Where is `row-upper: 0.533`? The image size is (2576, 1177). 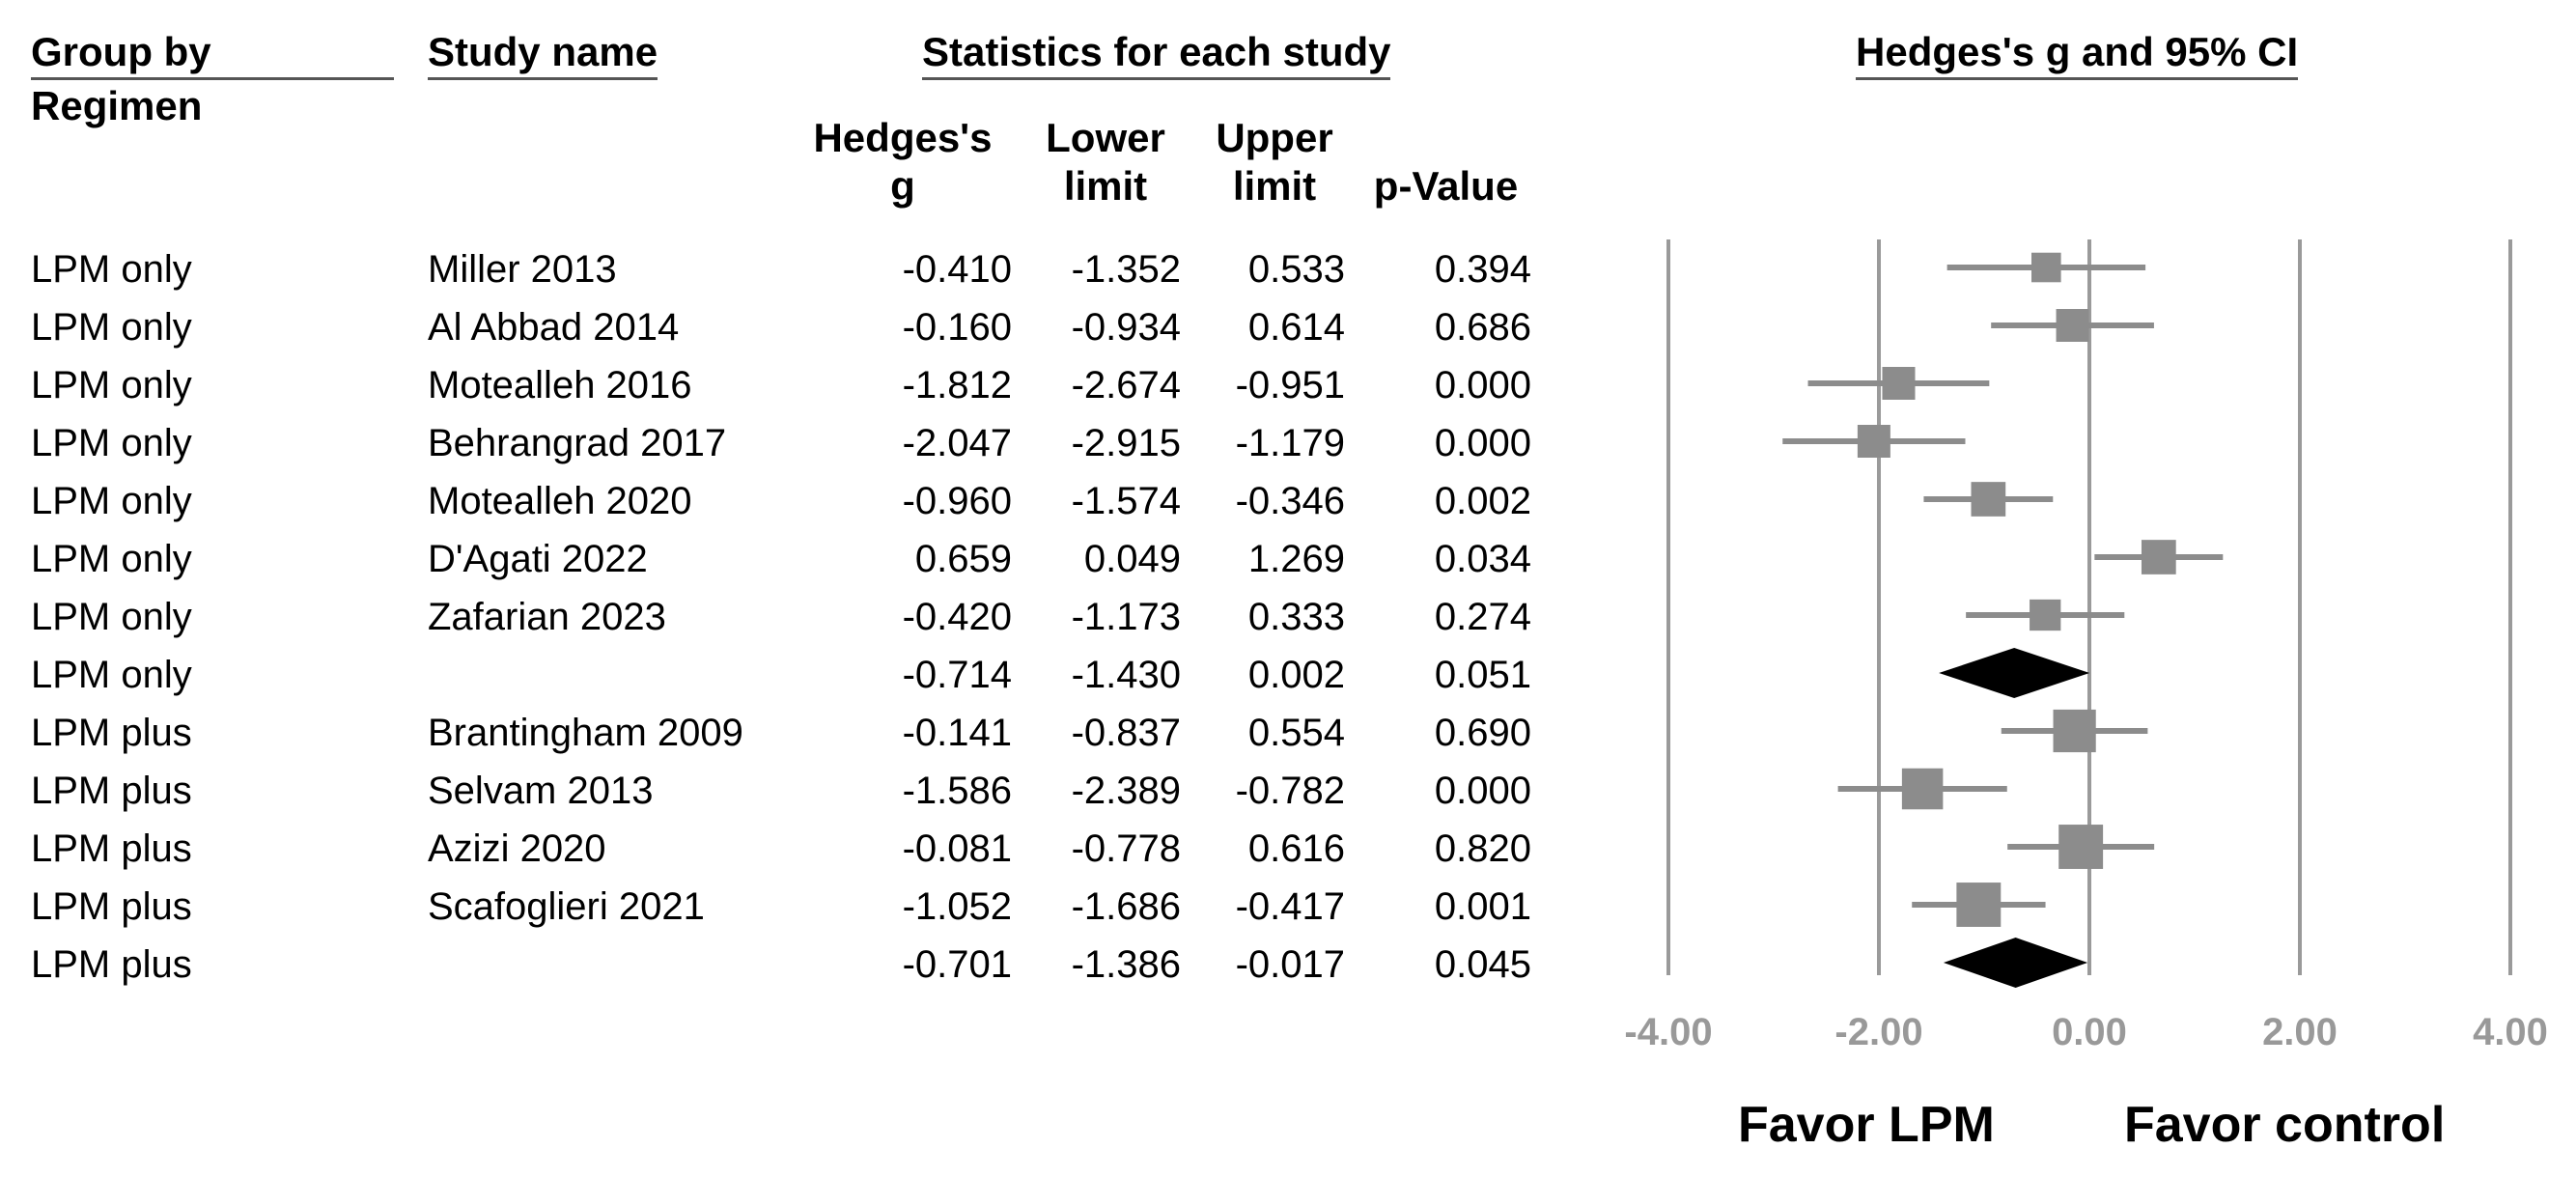
row-upper: 0.533 is located at coordinates (1296, 269).